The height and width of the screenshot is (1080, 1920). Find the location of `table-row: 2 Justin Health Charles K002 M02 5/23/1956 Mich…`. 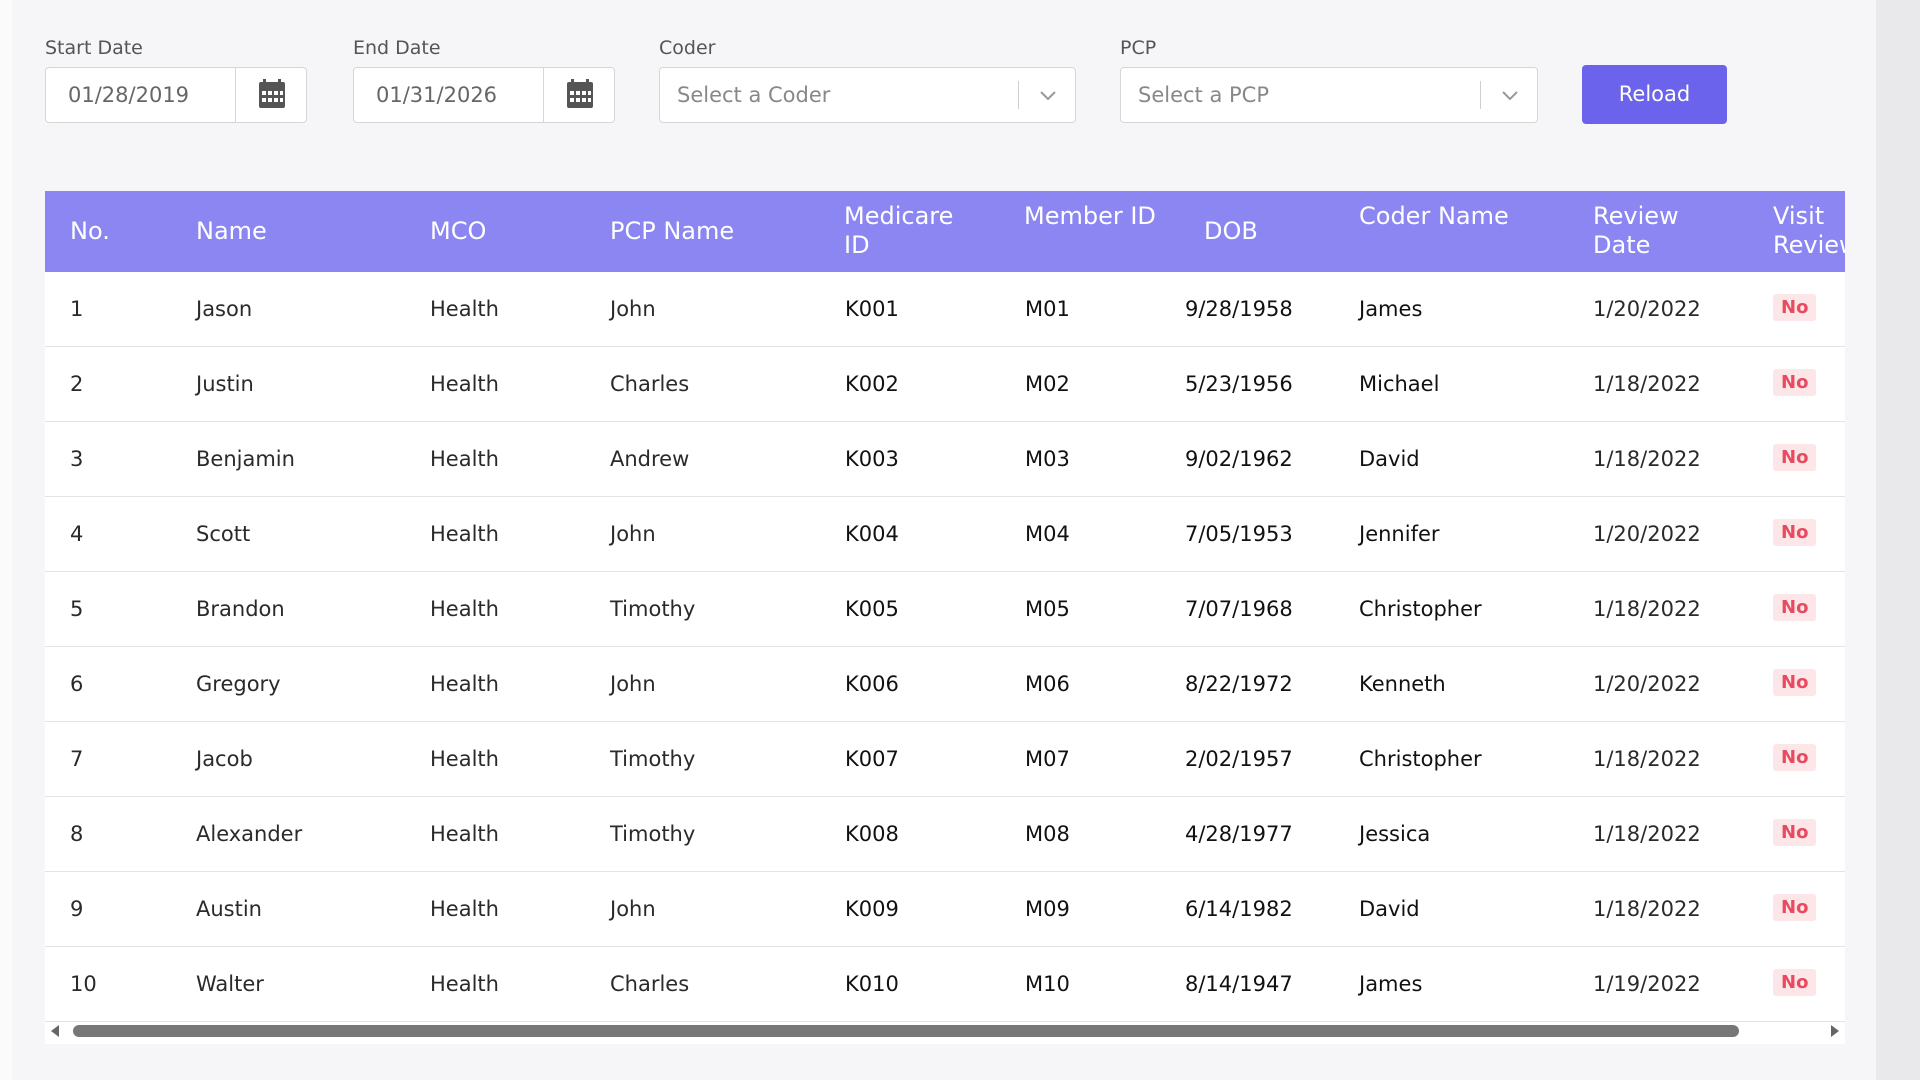

table-row: 2 Justin Health Charles K002 M02 5/23/1956 Mich… is located at coordinates (945, 384).